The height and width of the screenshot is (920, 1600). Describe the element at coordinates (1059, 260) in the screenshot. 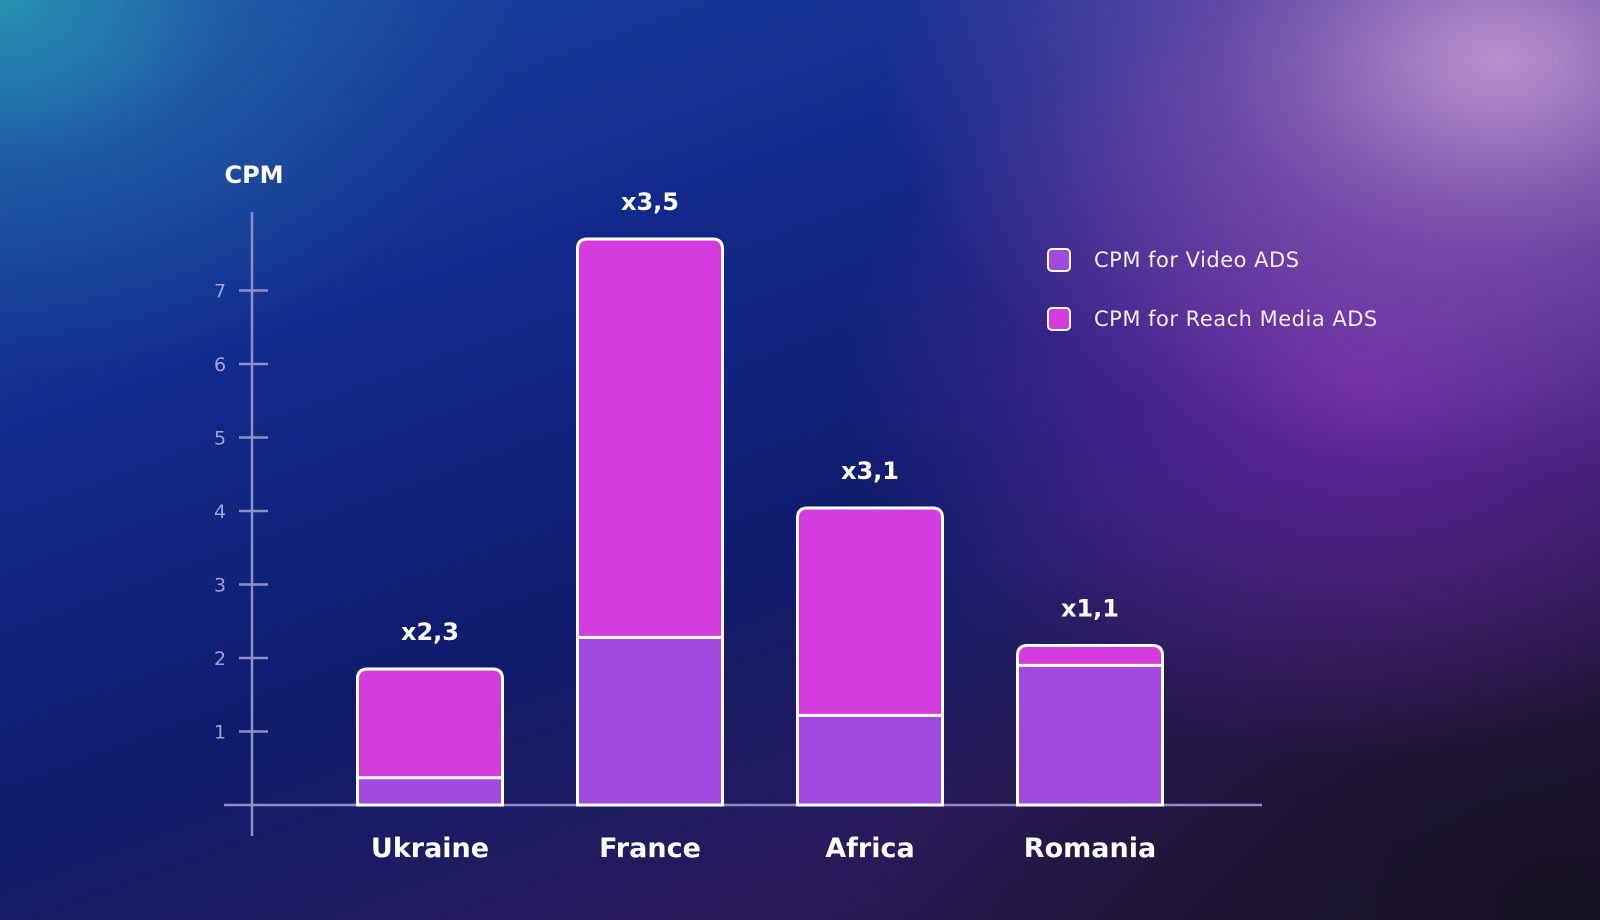

I see `legend-swatch-video-ads` at that location.